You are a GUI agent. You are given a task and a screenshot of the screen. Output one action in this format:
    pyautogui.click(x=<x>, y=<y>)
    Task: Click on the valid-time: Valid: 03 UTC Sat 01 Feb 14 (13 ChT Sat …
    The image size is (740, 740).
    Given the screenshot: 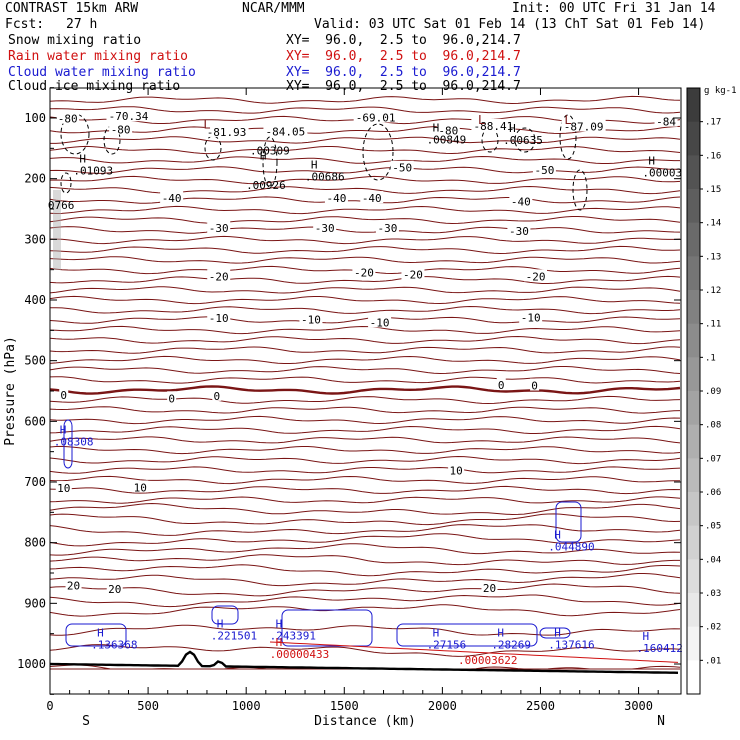 What is the action you would take?
    pyautogui.click(x=510, y=24)
    